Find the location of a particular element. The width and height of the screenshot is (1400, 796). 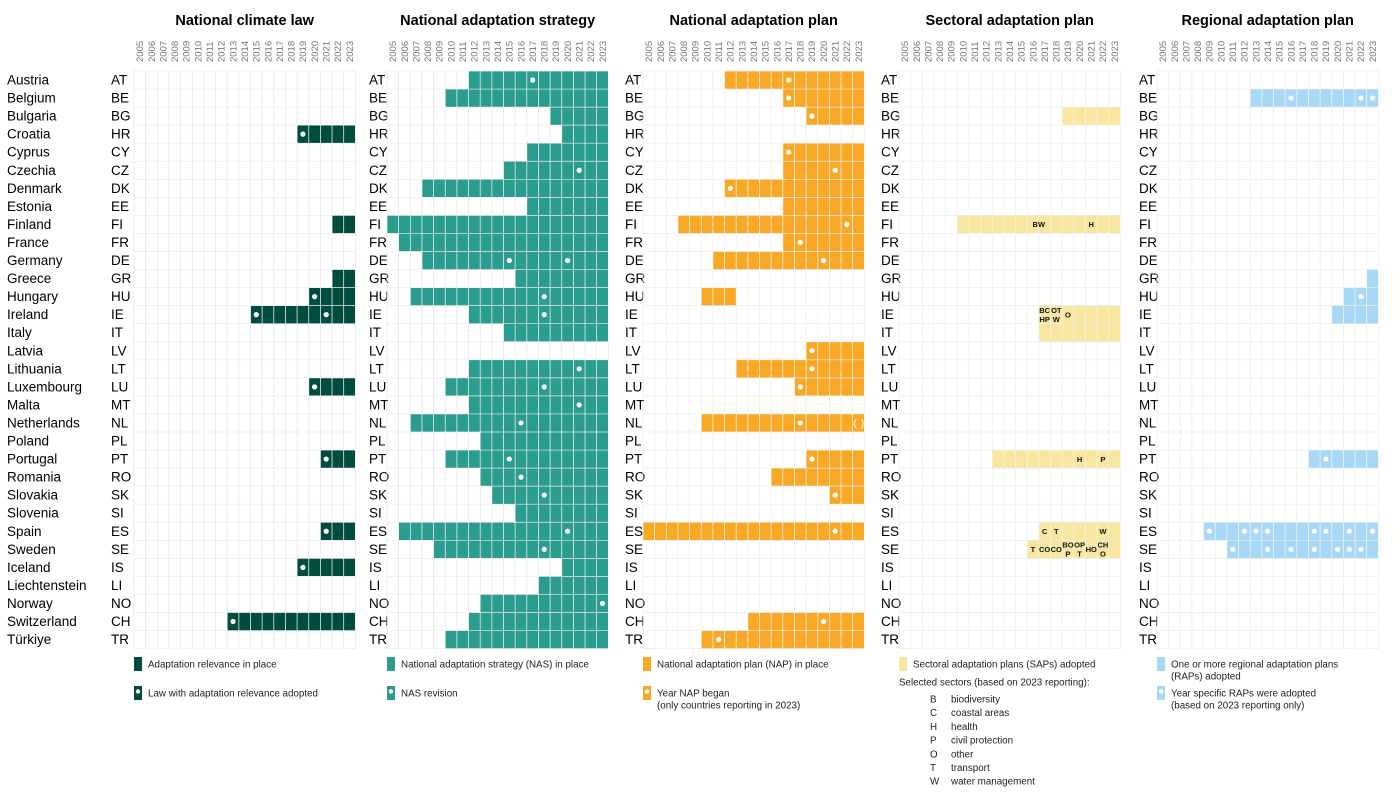

country-code: IT is located at coordinates (375, 332).